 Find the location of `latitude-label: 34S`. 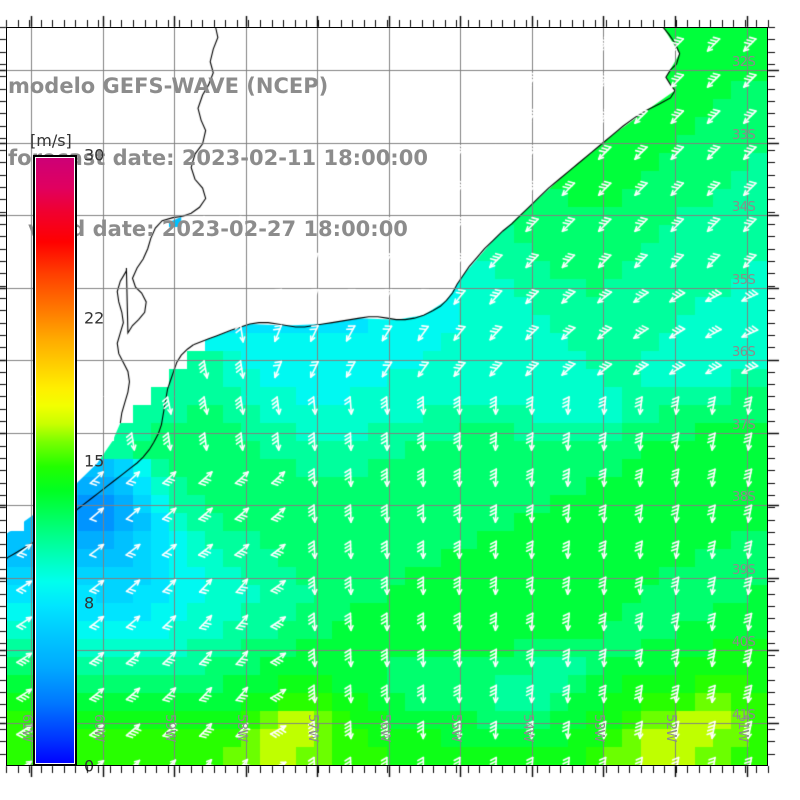

latitude-label: 34S is located at coordinates (744, 208).